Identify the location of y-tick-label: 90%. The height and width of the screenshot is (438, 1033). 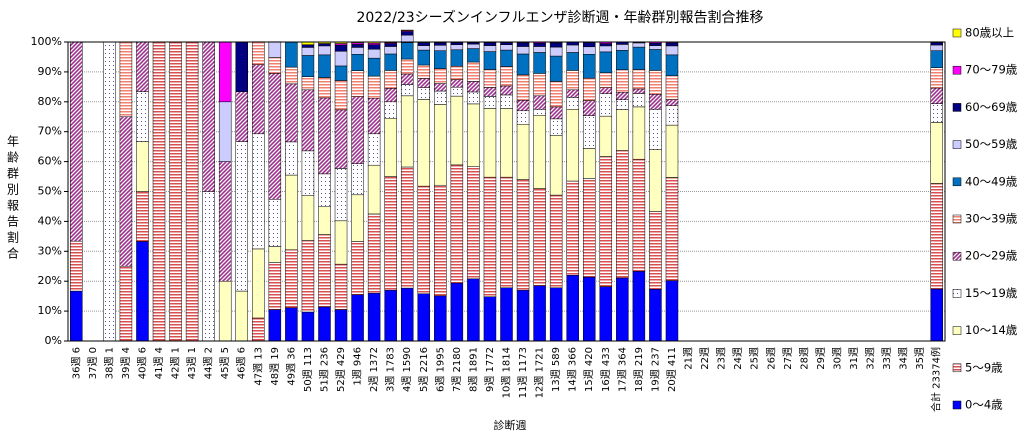
(50, 71).